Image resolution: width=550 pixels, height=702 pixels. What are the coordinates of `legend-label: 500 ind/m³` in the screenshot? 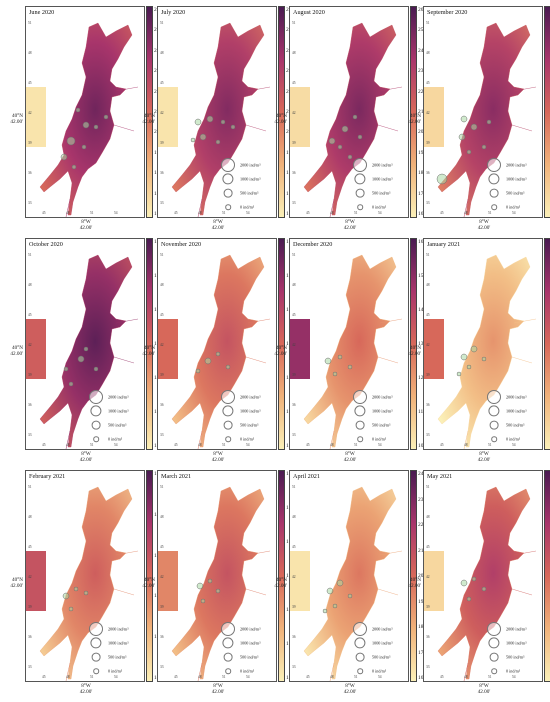 It's located at (381, 193).